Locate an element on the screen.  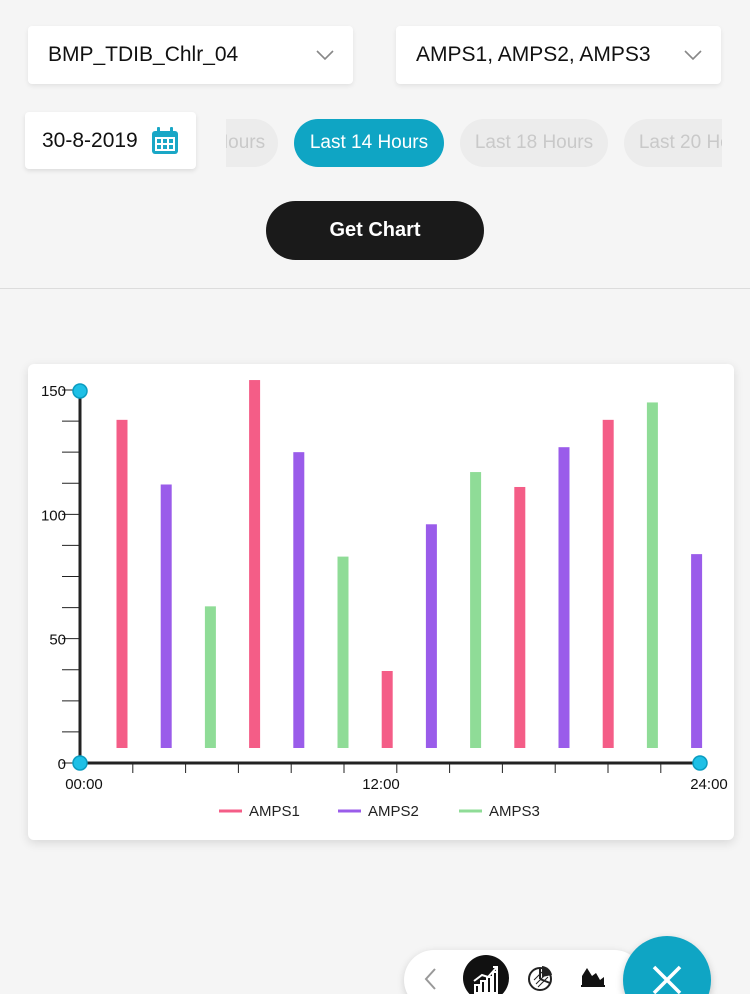
date-value: 30-8-2019 is located at coordinates (90, 140).